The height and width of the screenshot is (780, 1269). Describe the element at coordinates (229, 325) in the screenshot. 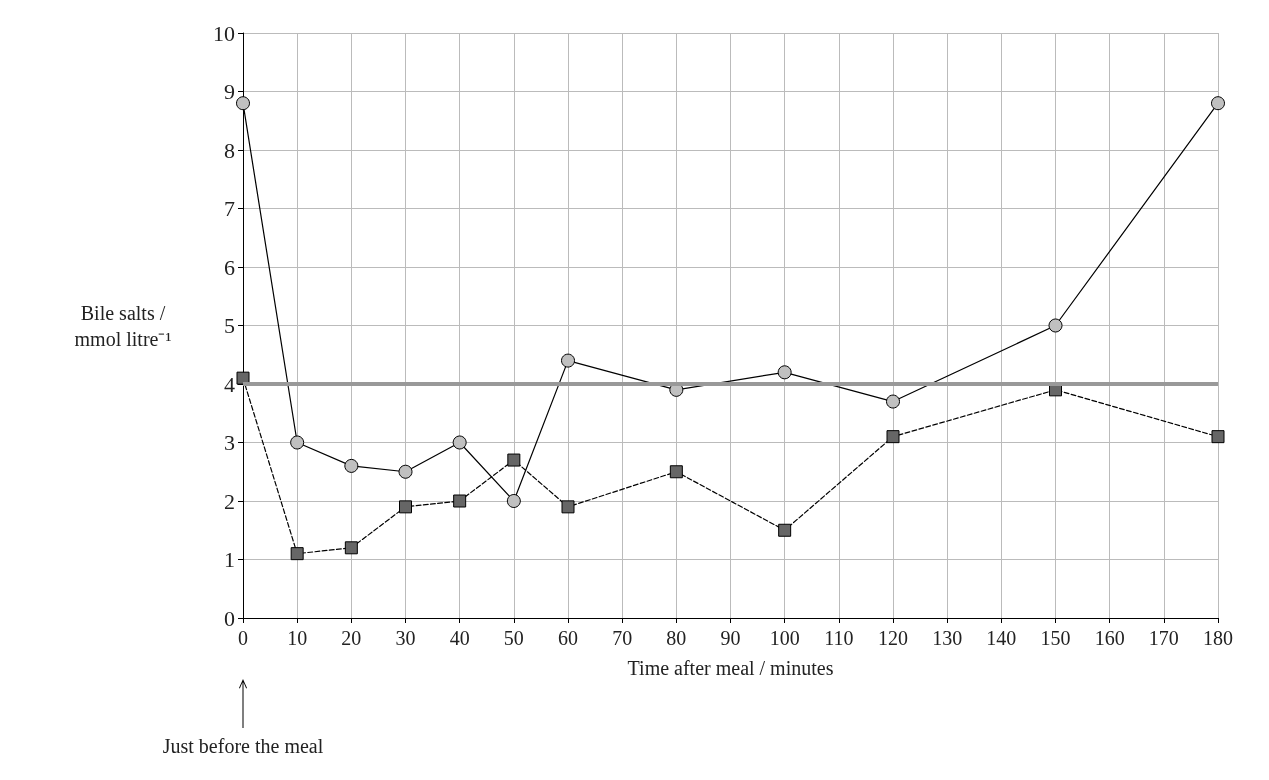

I see `y-tick-label: 5` at that location.